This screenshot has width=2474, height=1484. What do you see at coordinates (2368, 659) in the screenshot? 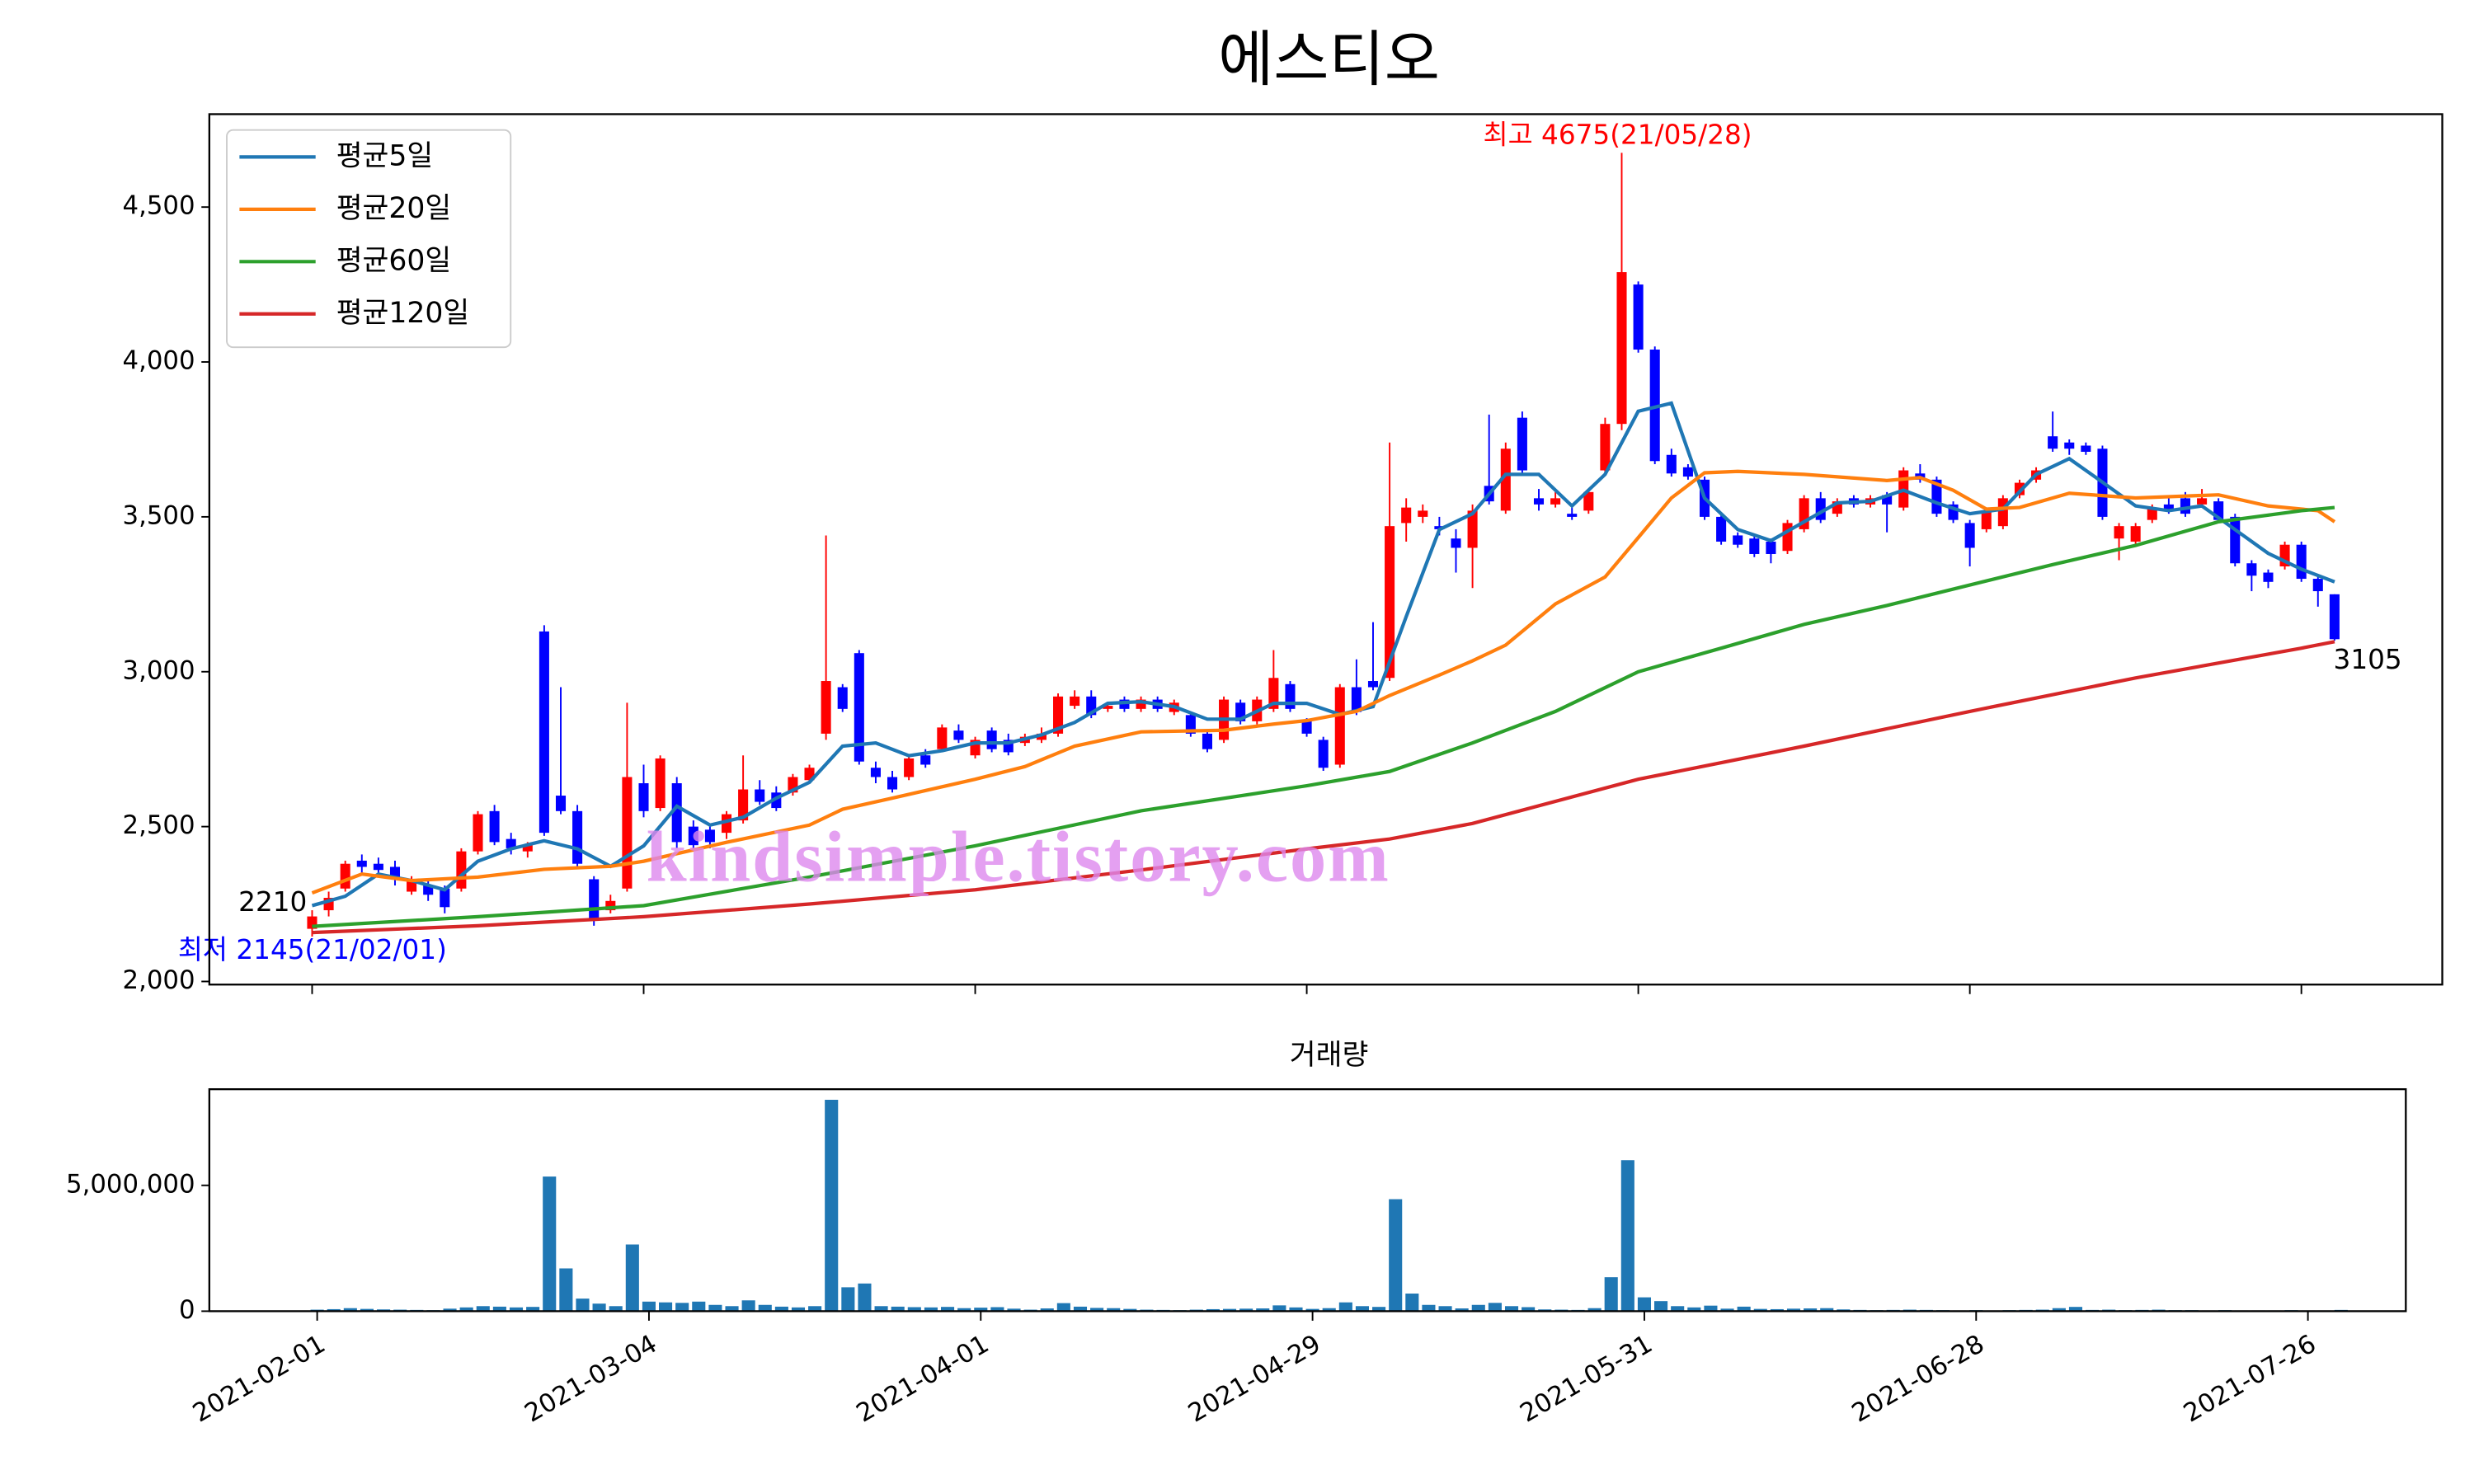
I see `annotation: 3105` at bounding box center [2368, 659].